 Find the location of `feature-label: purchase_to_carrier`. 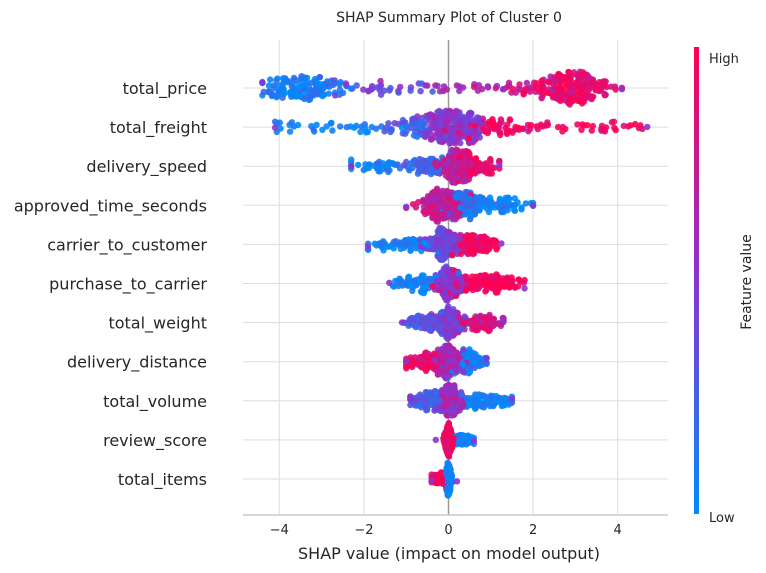

feature-label: purchase_to_carrier is located at coordinates (128, 285).